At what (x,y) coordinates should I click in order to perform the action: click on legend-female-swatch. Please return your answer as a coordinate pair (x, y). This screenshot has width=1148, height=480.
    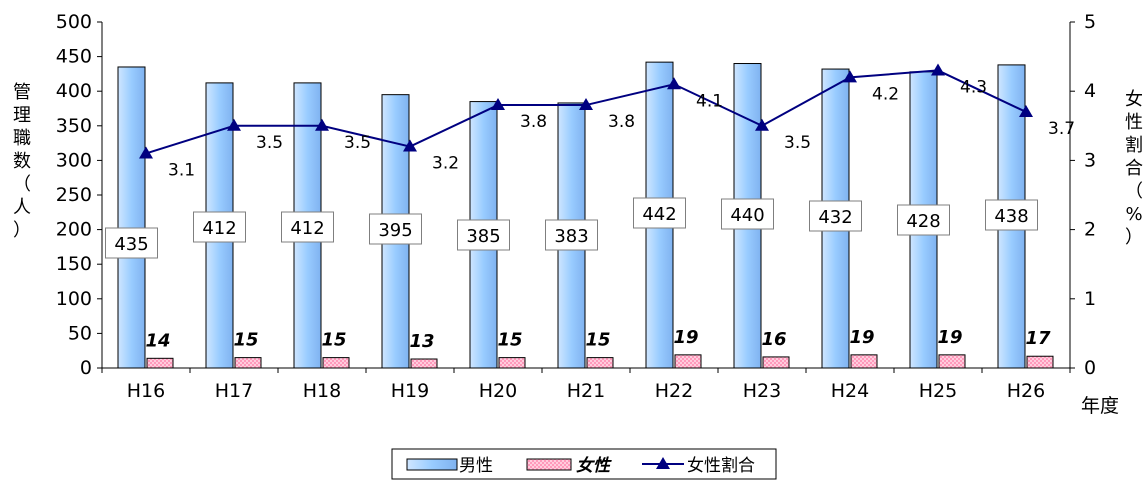
    Looking at the image, I should click on (549, 464).